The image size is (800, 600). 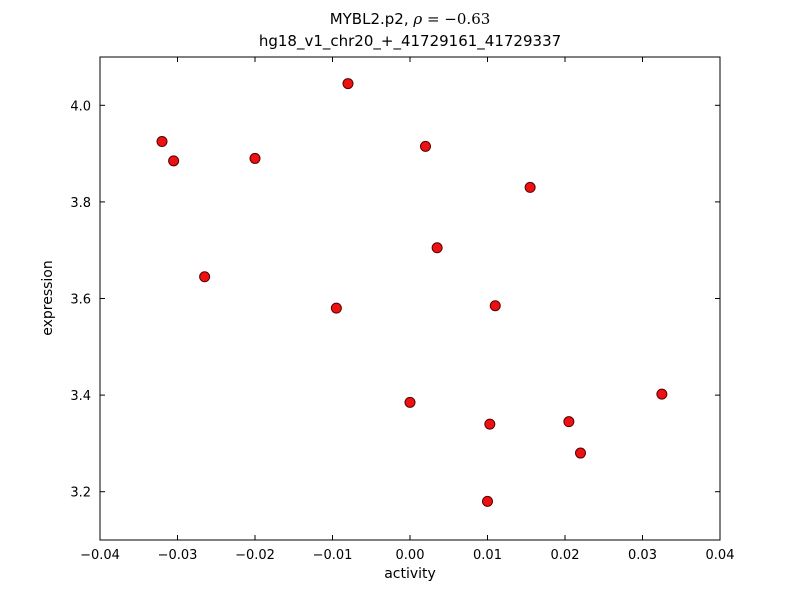 I want to click on x-tick-label: 0.01, so click(x=487, y=555).